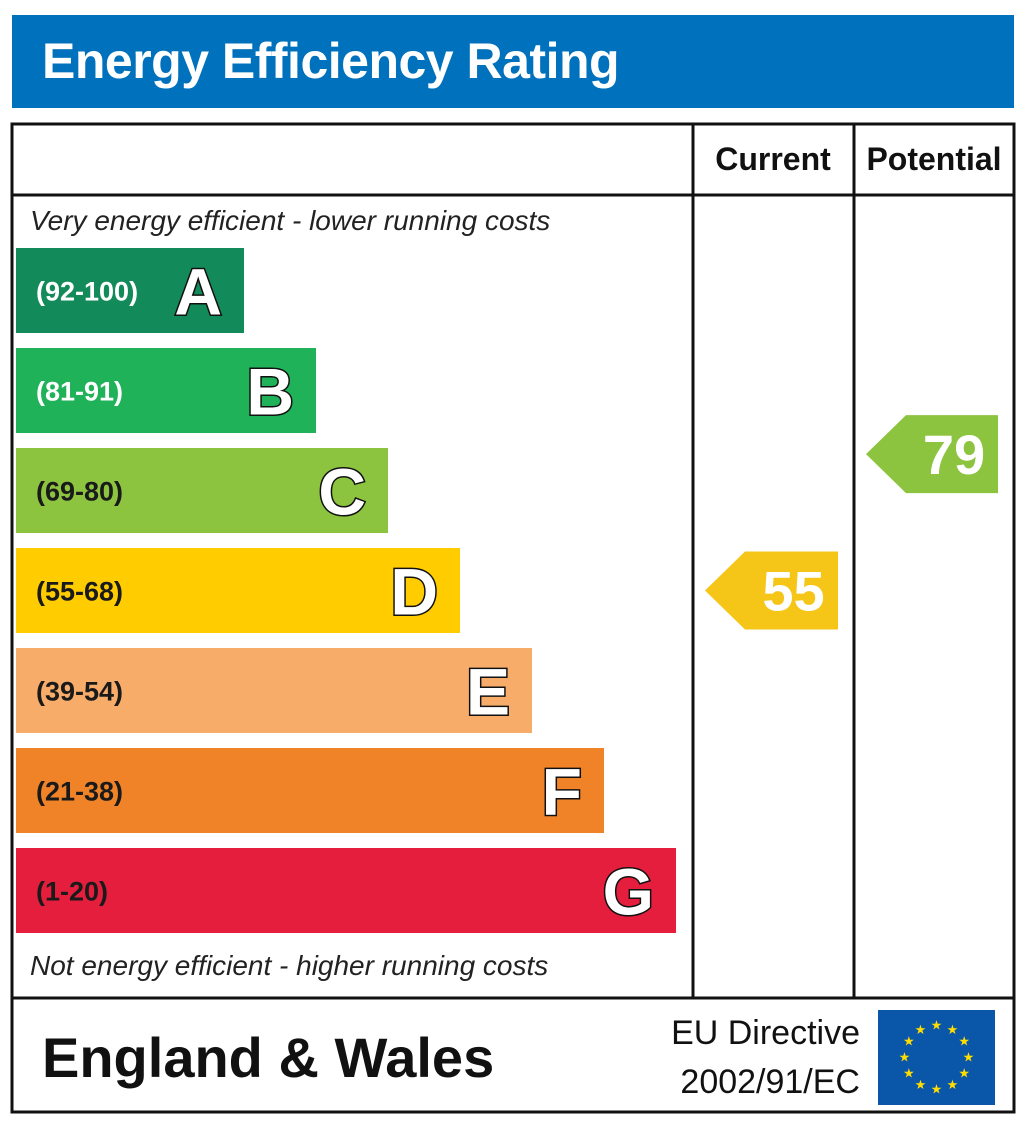  What do you see at coordinates (198, 292) in the screenshot?
I see `band-letter-a: A` at bounding box center [198, 292].